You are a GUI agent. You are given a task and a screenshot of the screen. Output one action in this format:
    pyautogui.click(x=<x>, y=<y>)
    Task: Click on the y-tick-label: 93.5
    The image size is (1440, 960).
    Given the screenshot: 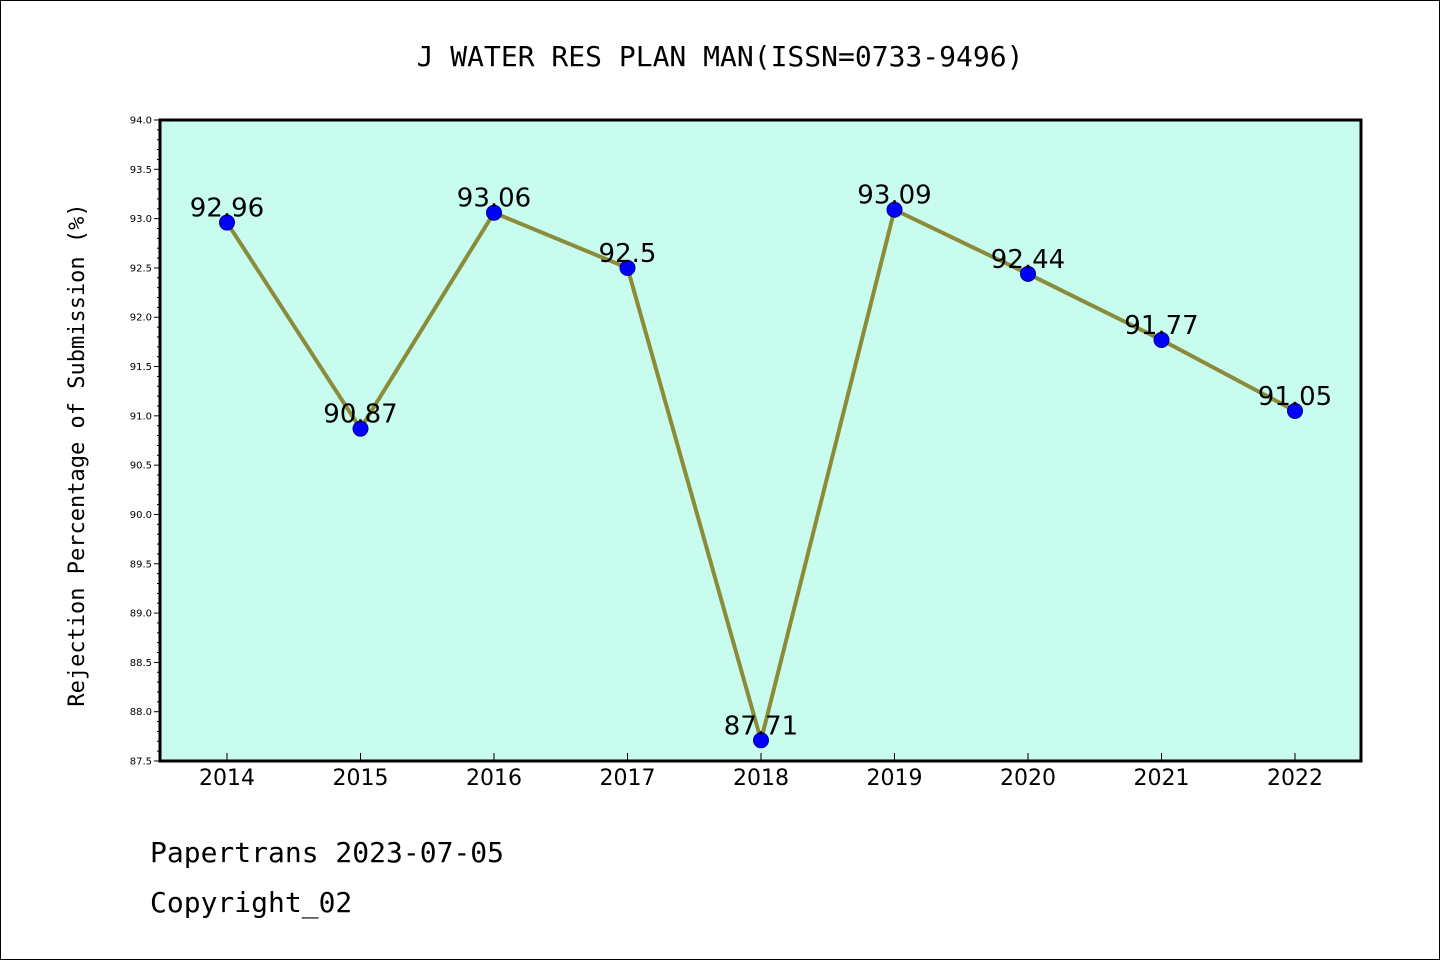 What is the action you would take?
    pyautogui.click(x=141, y=170)
    